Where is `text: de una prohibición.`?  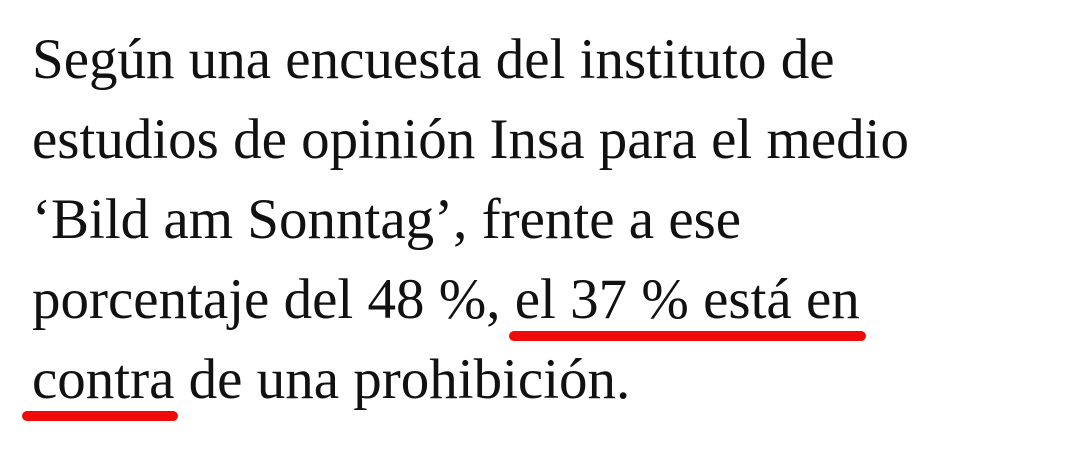
text: de una prohibición. is located at coordinates (402, 379).